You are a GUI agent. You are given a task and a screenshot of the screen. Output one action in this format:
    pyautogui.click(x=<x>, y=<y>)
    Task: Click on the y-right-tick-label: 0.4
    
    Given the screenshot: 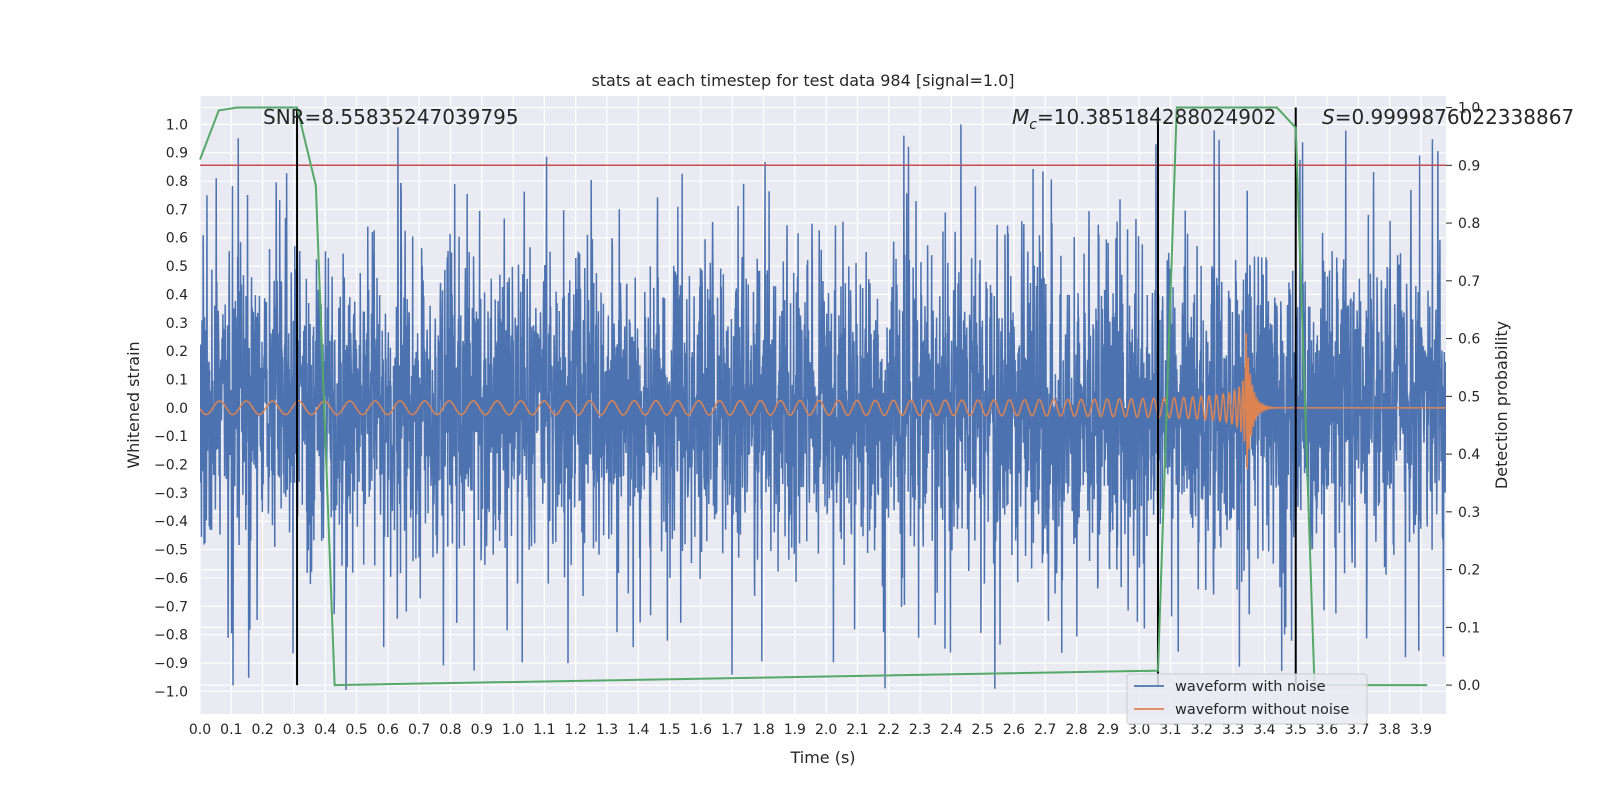 What is the action you would take?
    pyautogui.click(x=1469, y=455)
    